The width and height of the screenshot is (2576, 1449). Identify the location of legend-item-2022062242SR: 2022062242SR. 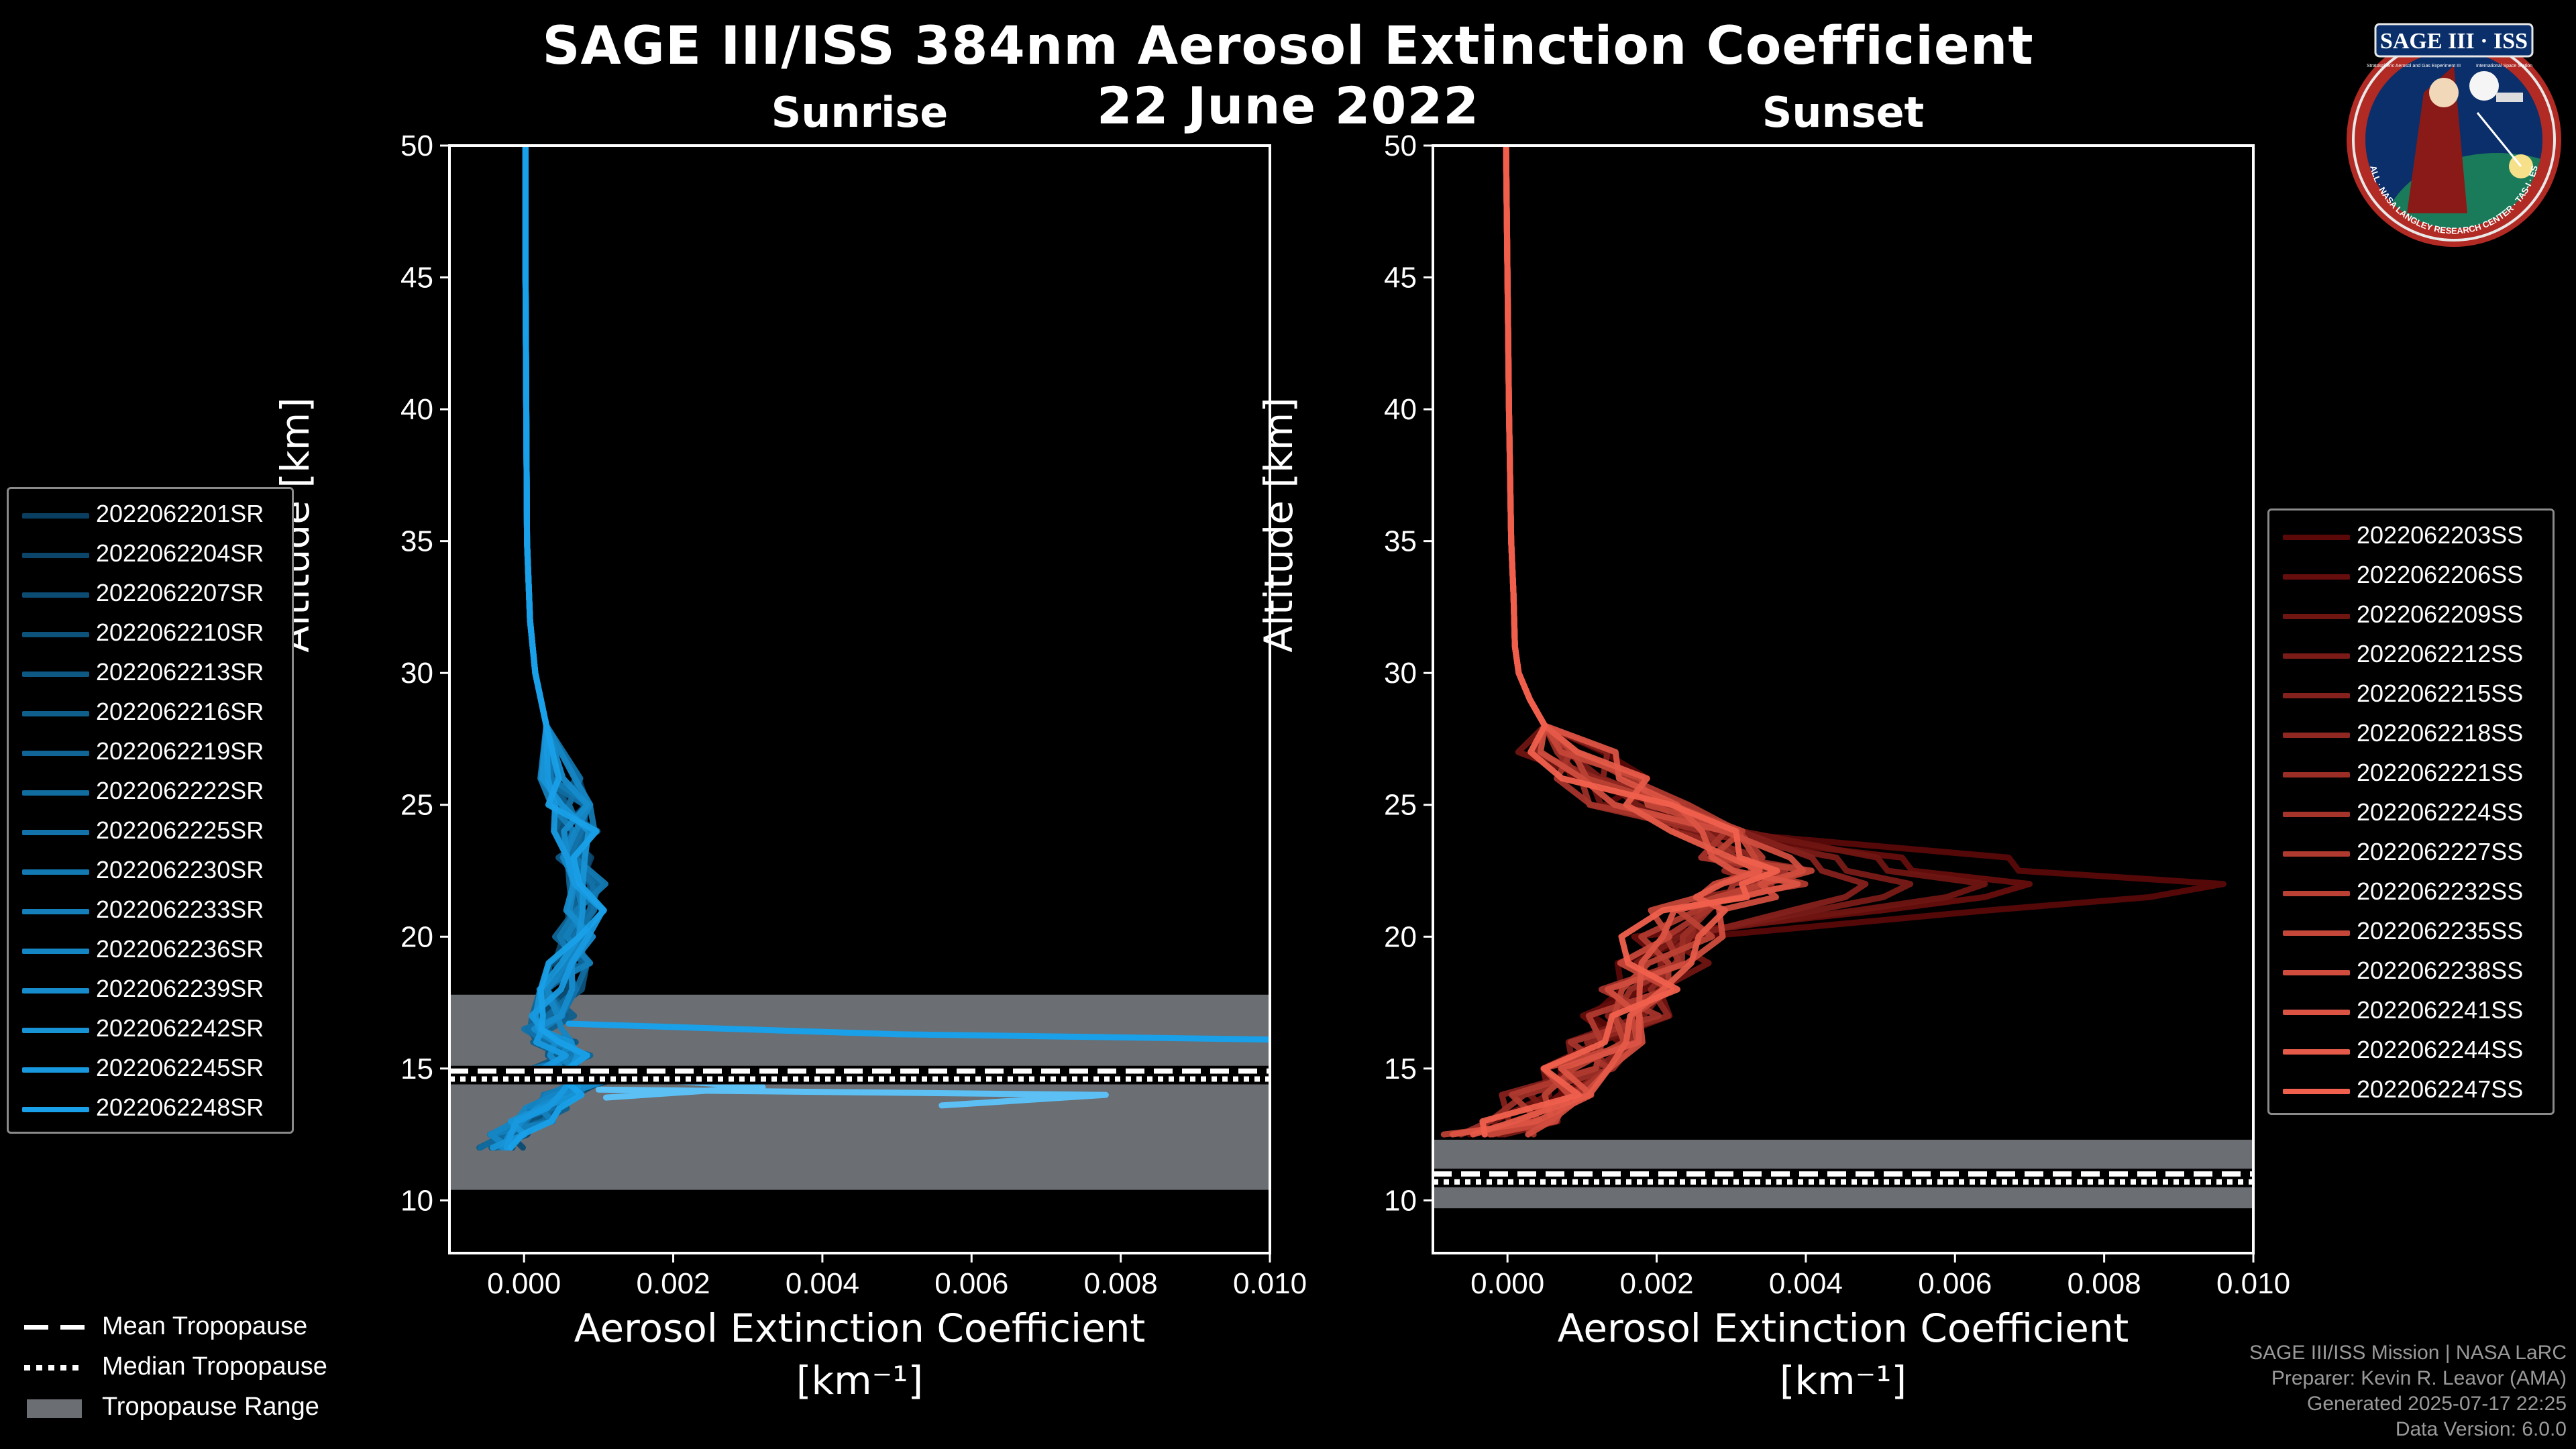
(150, 1030).